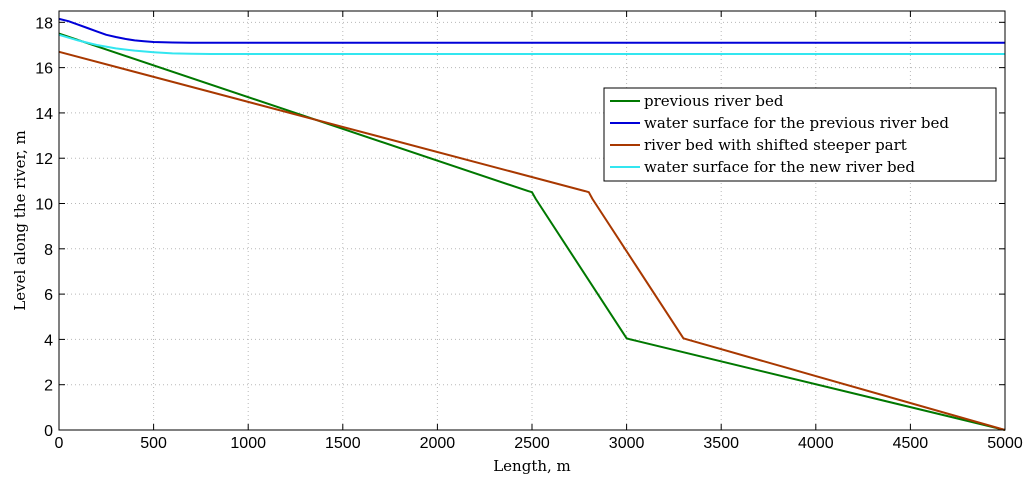  What do you see at coordinates (153, 443) in the screenshot?
I see `x-tick-label: 500` at bounding box center [153, 443].